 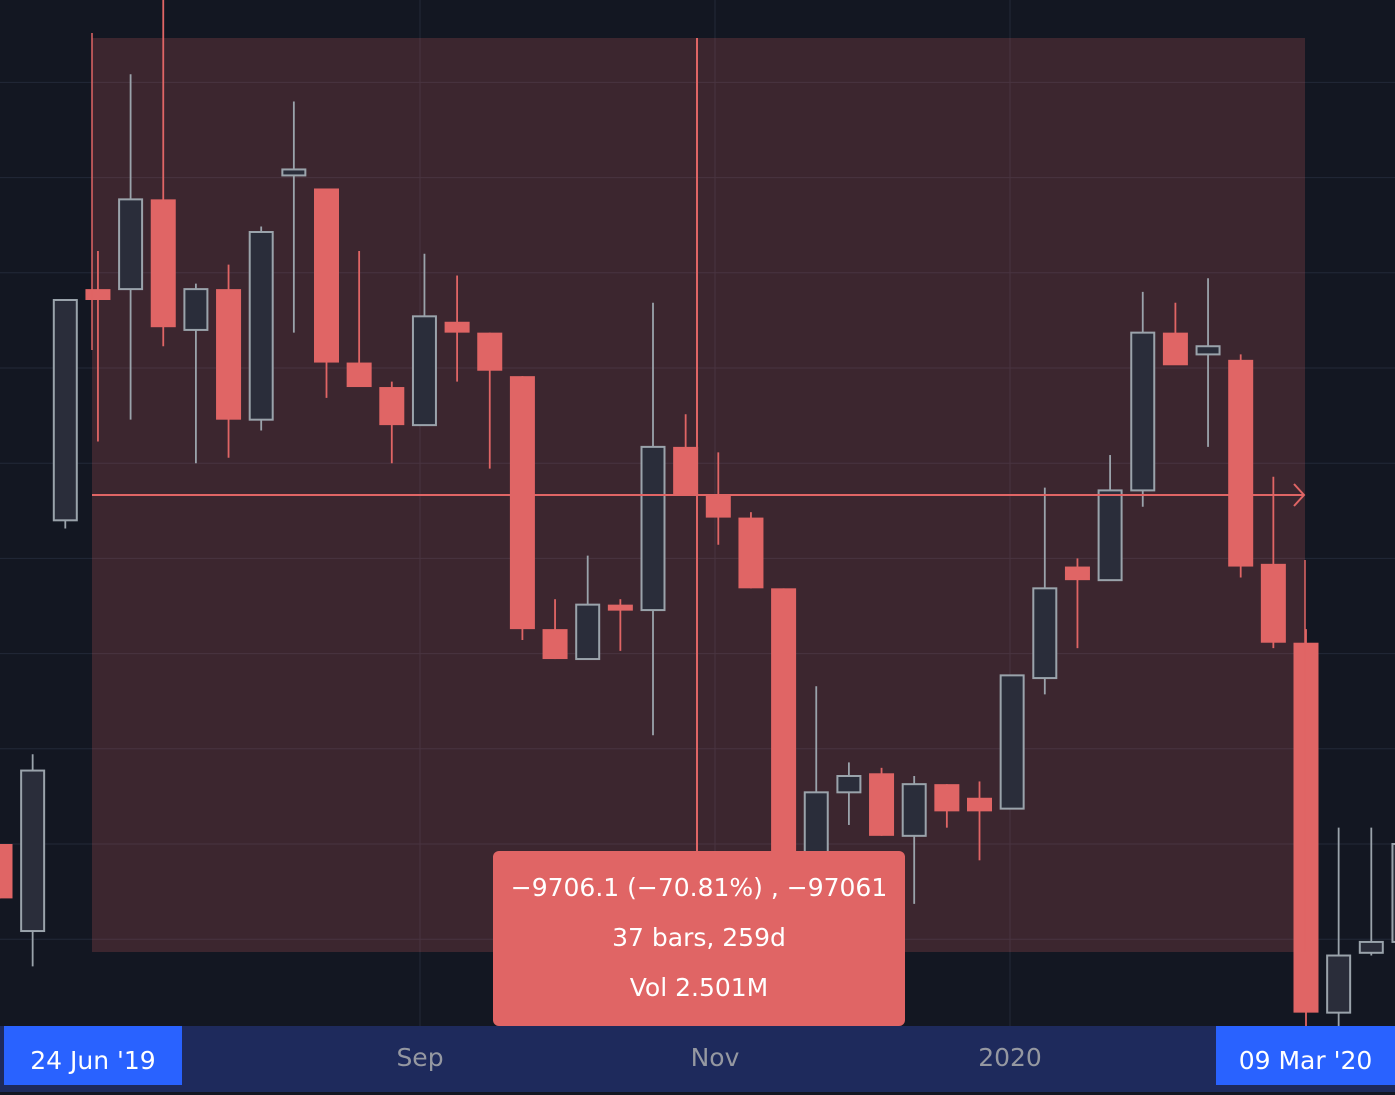 What do you see at coordinates (699, 888) in the screenshot?
I see `measure-change-text: −9706.1 (−70.81%) , −97061` at bounding box center [699, 888].